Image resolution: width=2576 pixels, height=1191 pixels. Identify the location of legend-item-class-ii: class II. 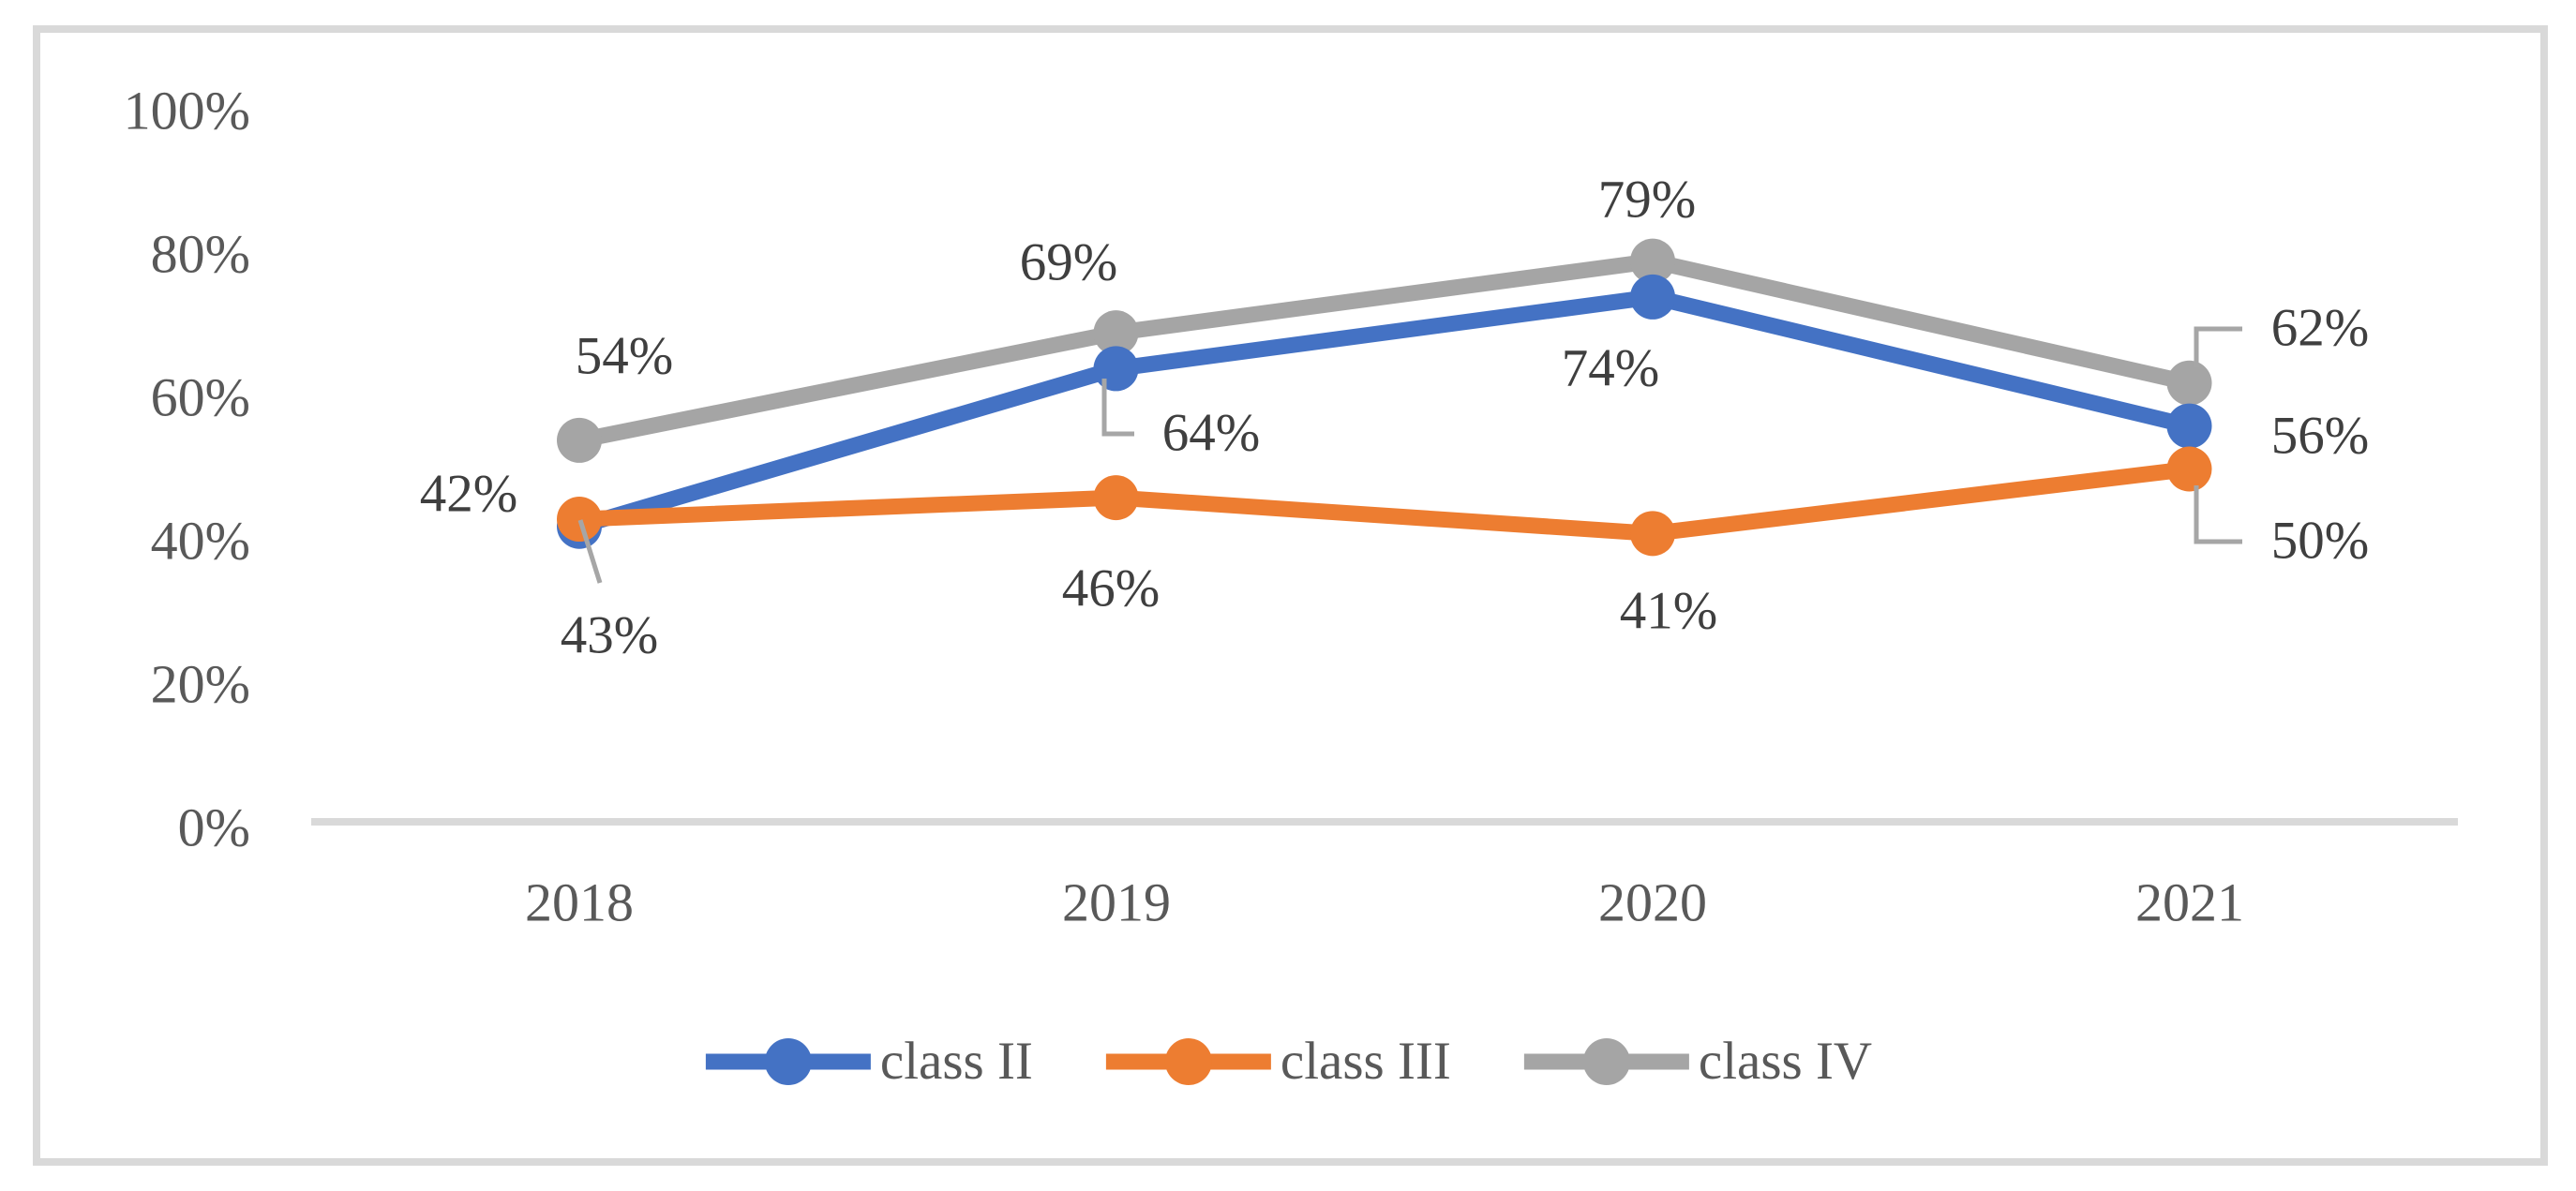
(869, 1061).